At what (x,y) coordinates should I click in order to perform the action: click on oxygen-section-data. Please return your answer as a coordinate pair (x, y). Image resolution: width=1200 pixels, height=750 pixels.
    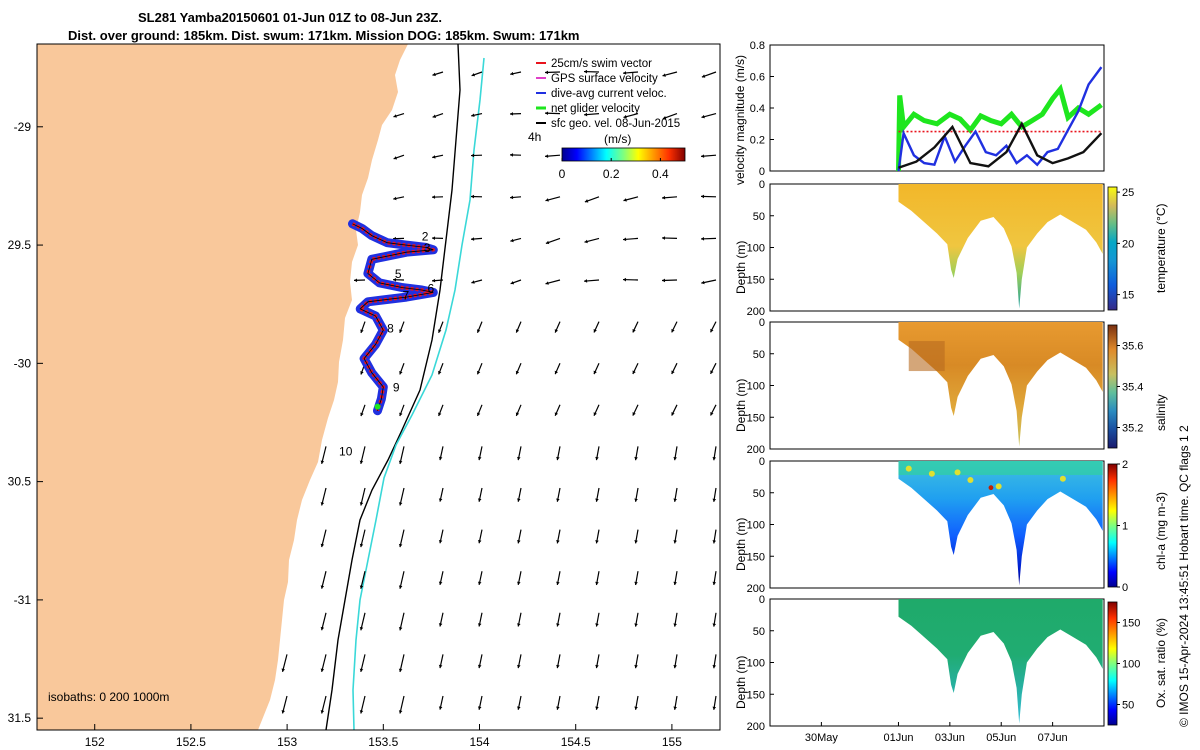
    Looking at the image, I should click on (1000, 661).